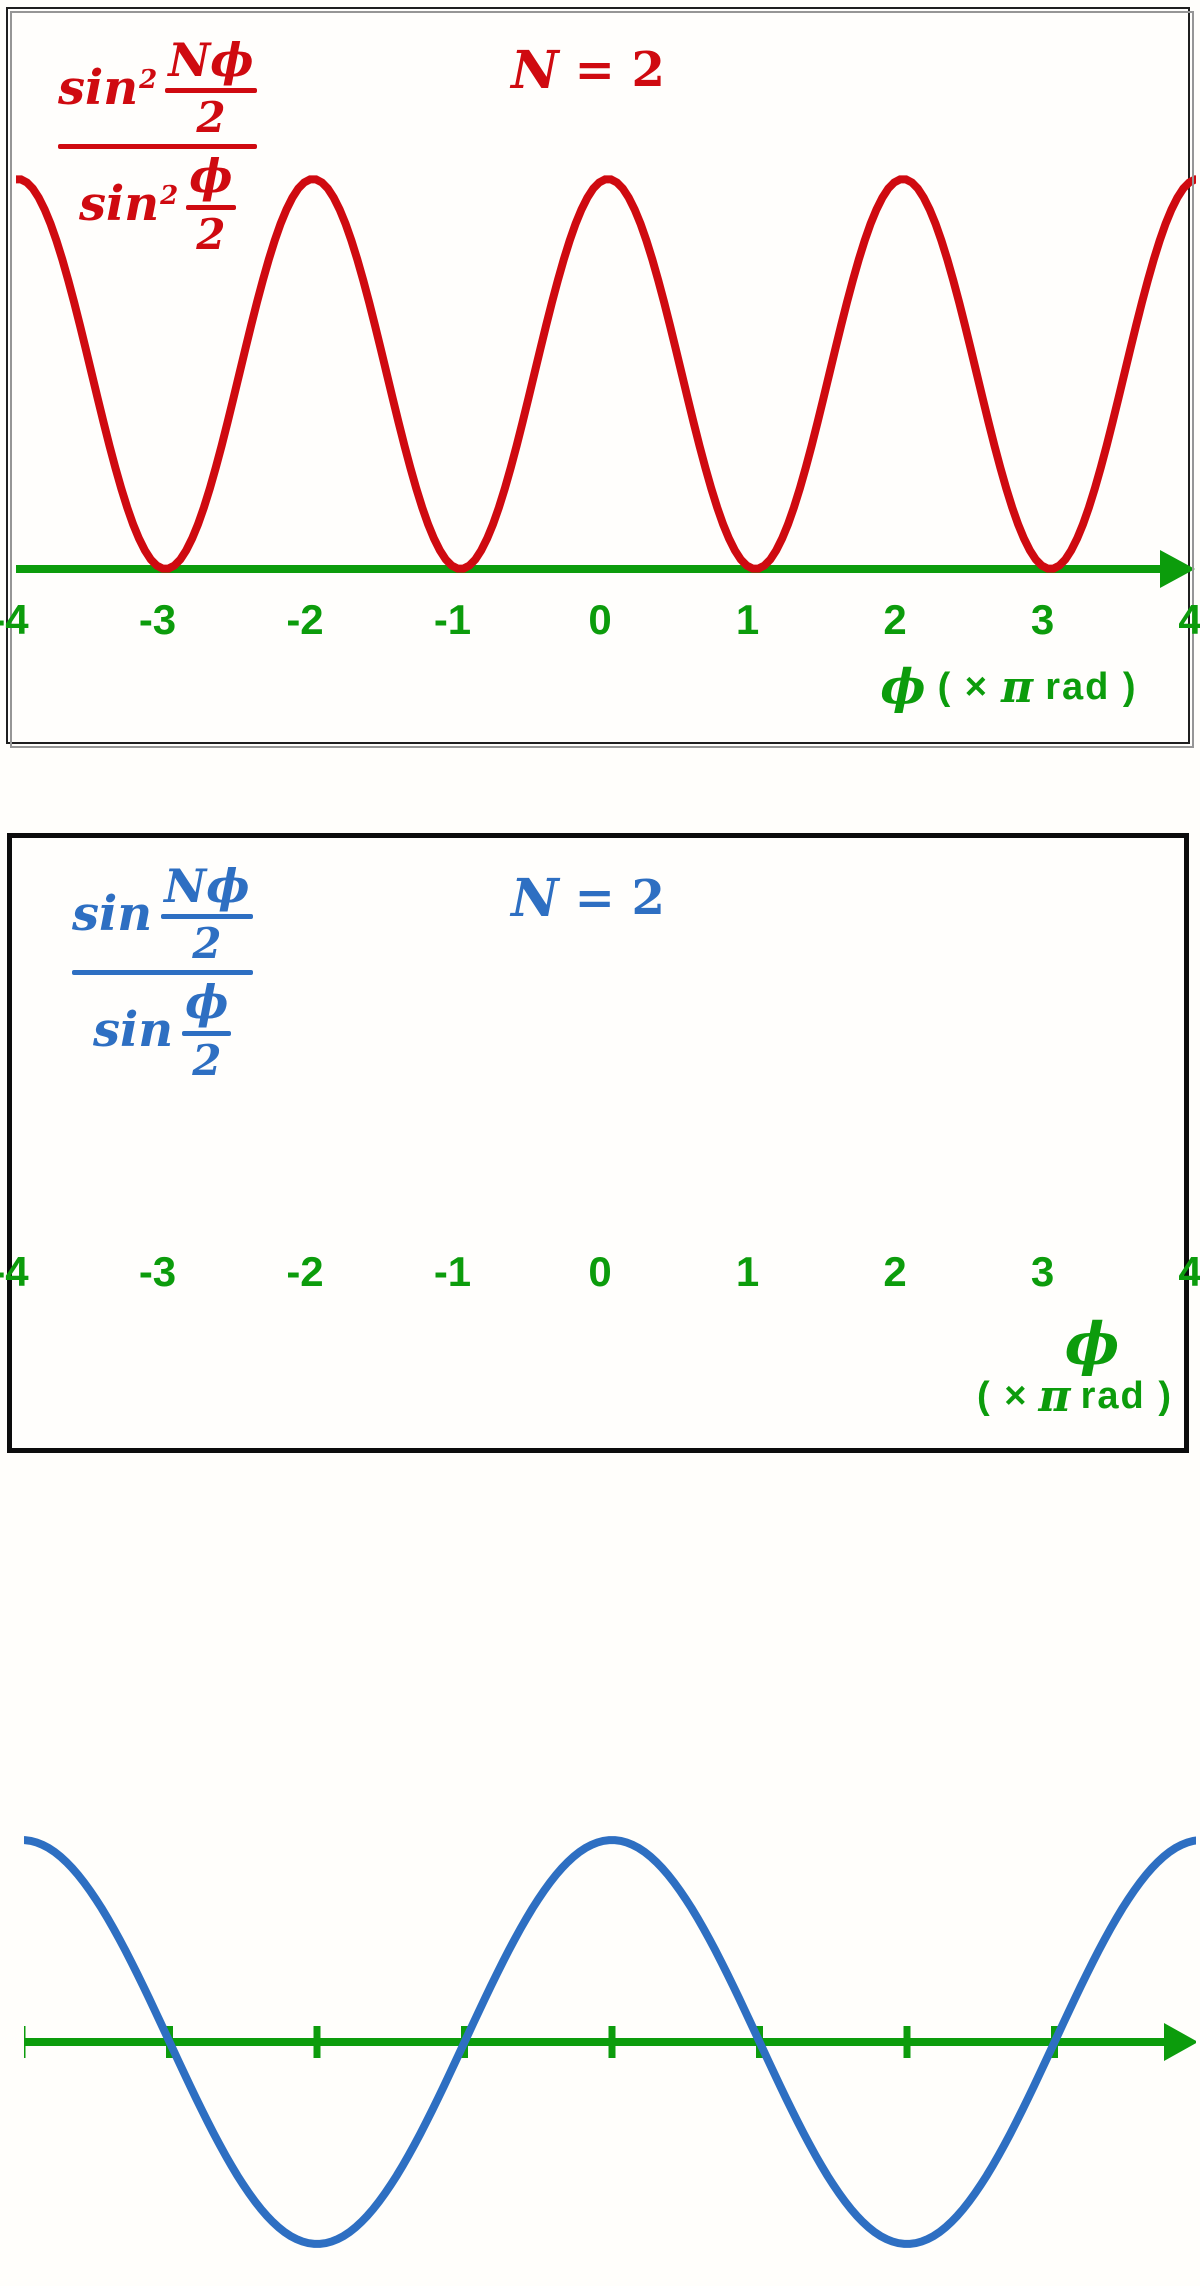  I want to click on formula-denominator: sin ϕ 2, so click(162, 1030).